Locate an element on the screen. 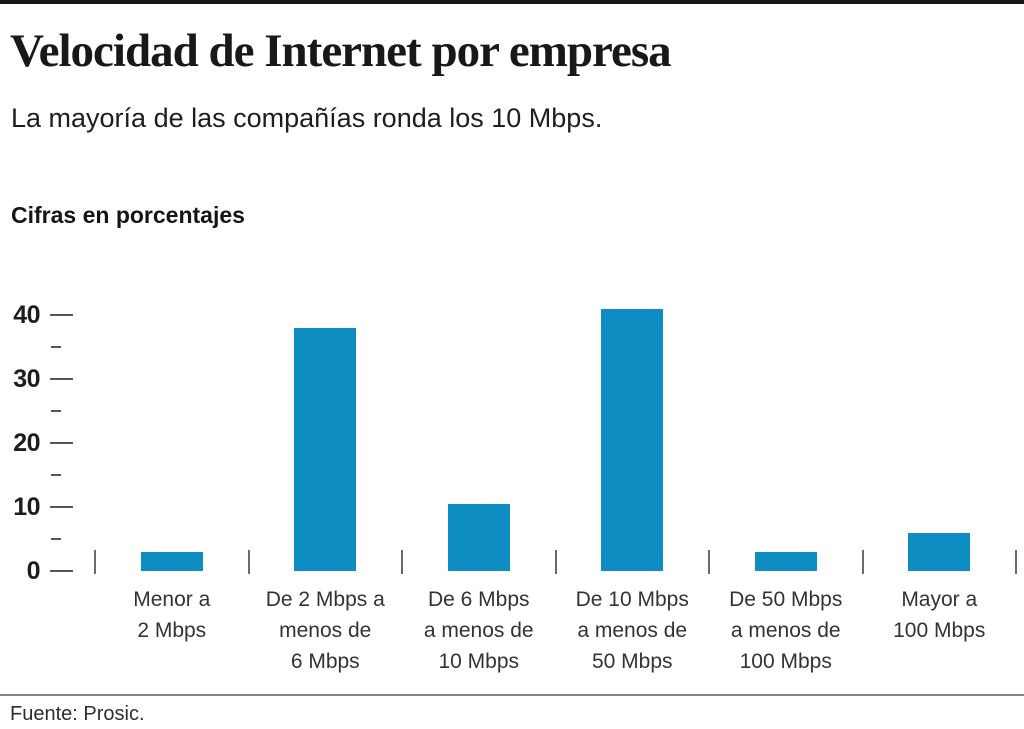 Image resolution: width=1024 pixels, height=729 pixels. x-label-3: De 6 Mbps a menos de 10 Mbps is located at coordinates (478, 630).